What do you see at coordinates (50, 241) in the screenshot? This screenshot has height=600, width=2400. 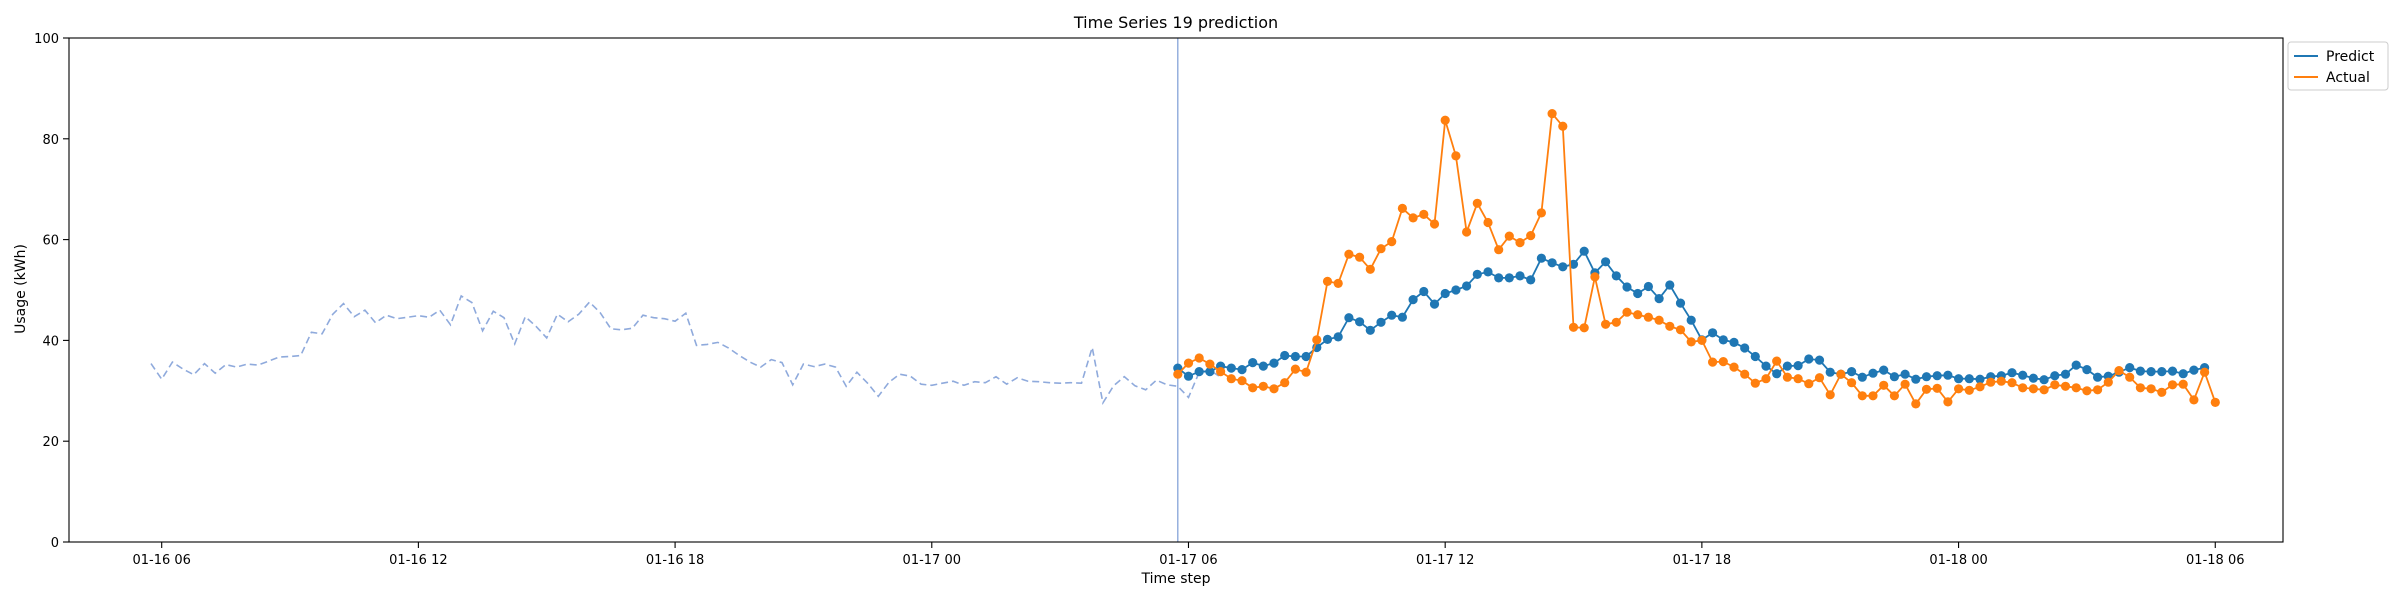 I see `y-tick-label: 60` at bounding box center [50, 241].